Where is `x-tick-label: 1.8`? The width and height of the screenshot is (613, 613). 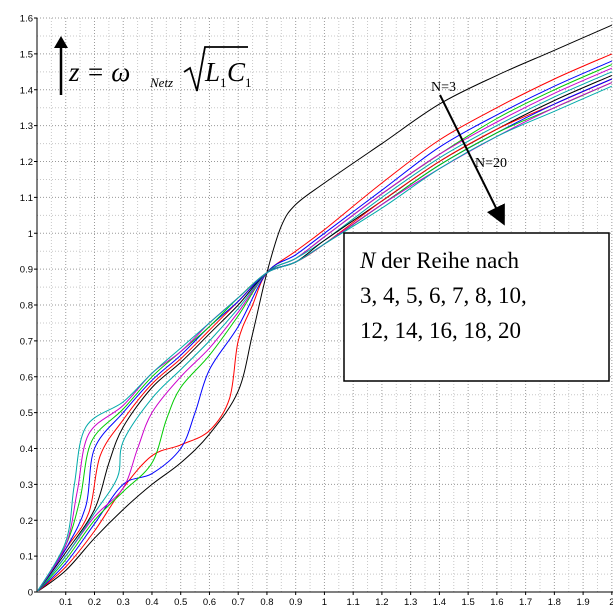 x-tick-label: 1.8 is located at coordinates (554, 602).